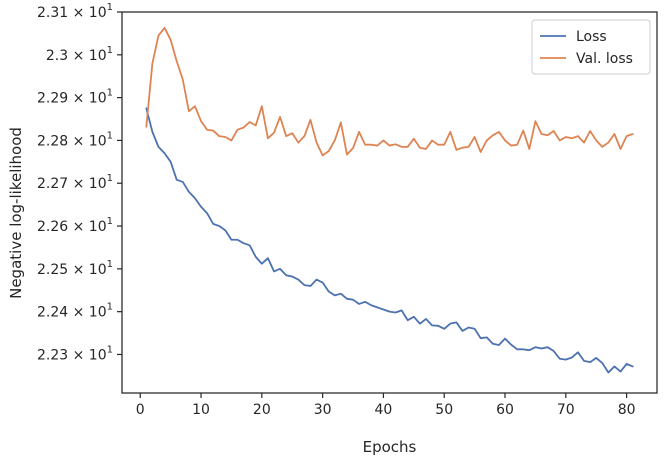 This screenshot has width=667, height=465. I want to click on y-tick-mantissa: 2.3, so click(57, 56).